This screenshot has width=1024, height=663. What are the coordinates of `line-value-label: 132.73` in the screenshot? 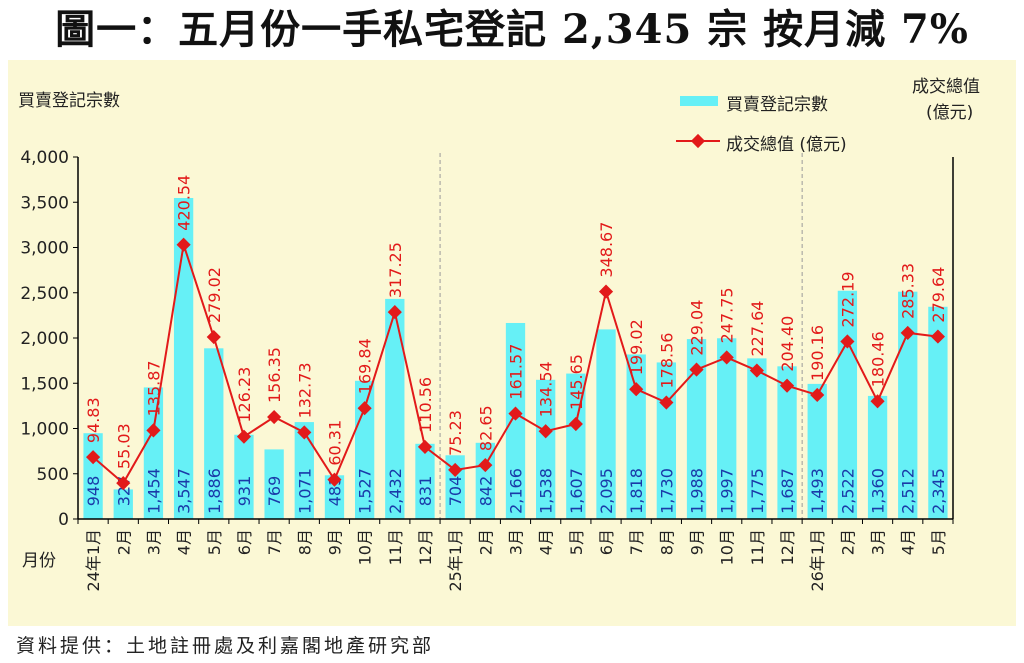 It's located at (304, 390).